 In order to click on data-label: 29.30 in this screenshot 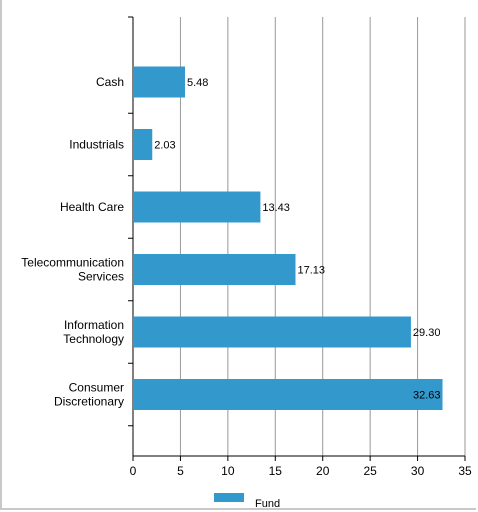, I will do `click(427, 333)`.